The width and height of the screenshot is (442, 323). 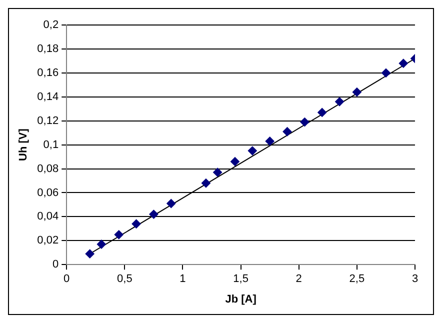 I want to click on y-tick-label: 0,08, so click(x=48, y=168).